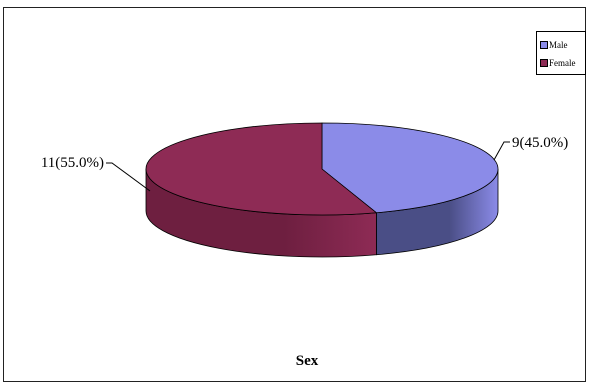 The width and height of the screenshot is (591, 388). I want to click on legend-item-female: Female, so click(561, 63).